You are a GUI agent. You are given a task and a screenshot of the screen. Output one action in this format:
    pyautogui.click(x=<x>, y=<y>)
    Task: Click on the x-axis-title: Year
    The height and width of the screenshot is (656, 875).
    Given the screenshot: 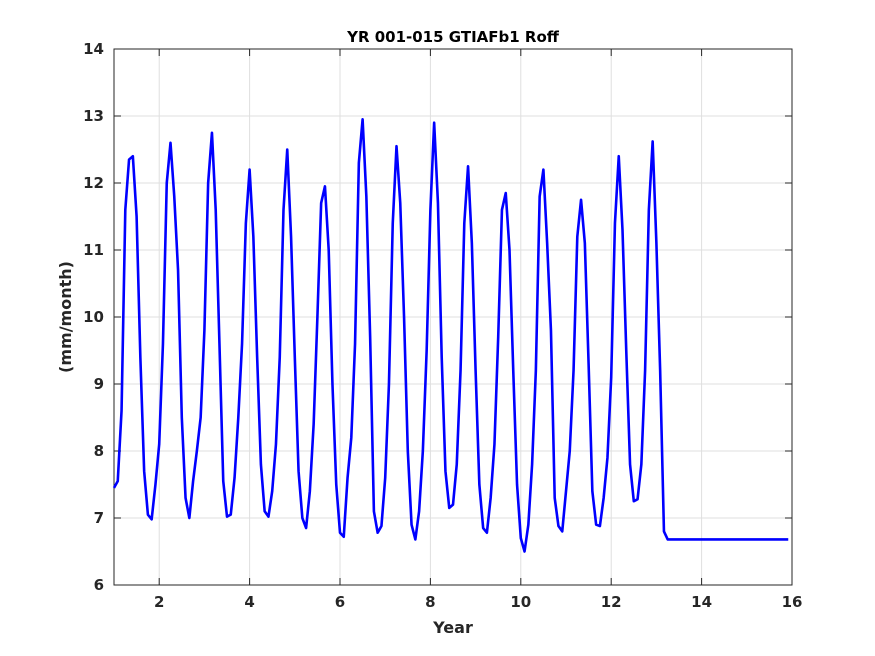 What is the action you would take?
    pyautogui.click(x=452, y=627)
    